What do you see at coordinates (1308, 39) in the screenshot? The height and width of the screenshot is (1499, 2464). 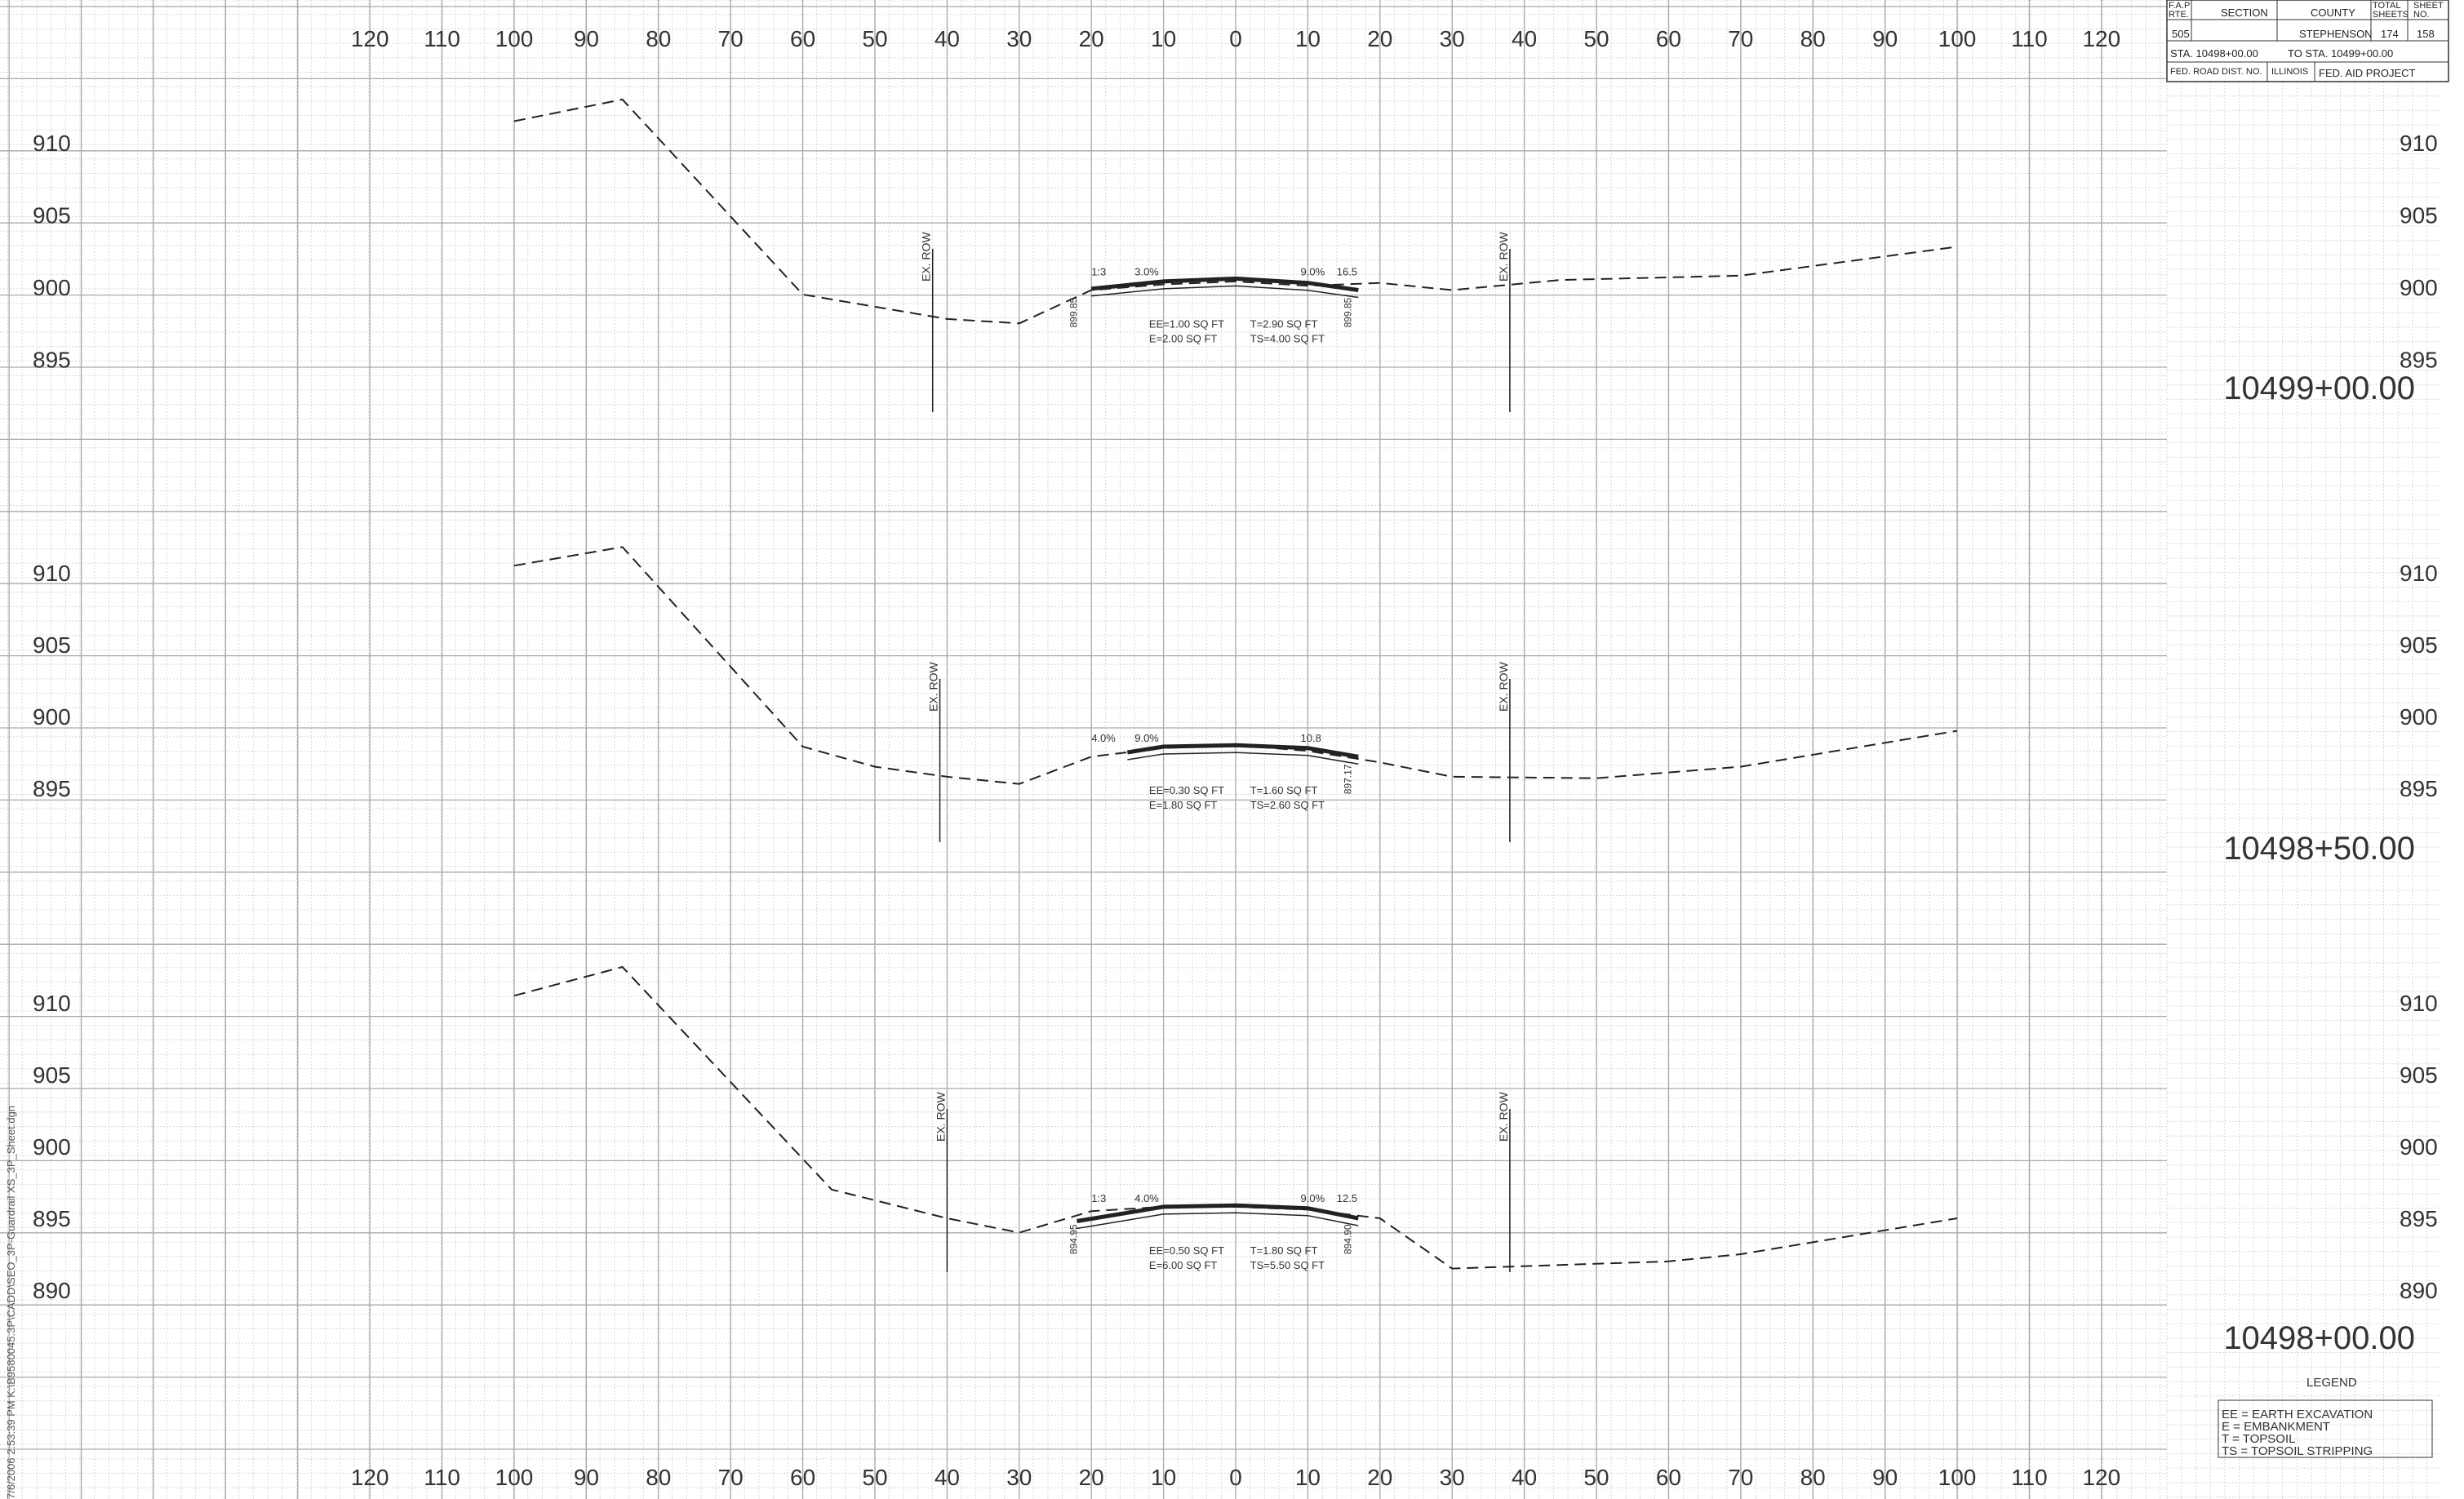 I see `offset-top-label-13: 10` at bounding box center [1308, 39].